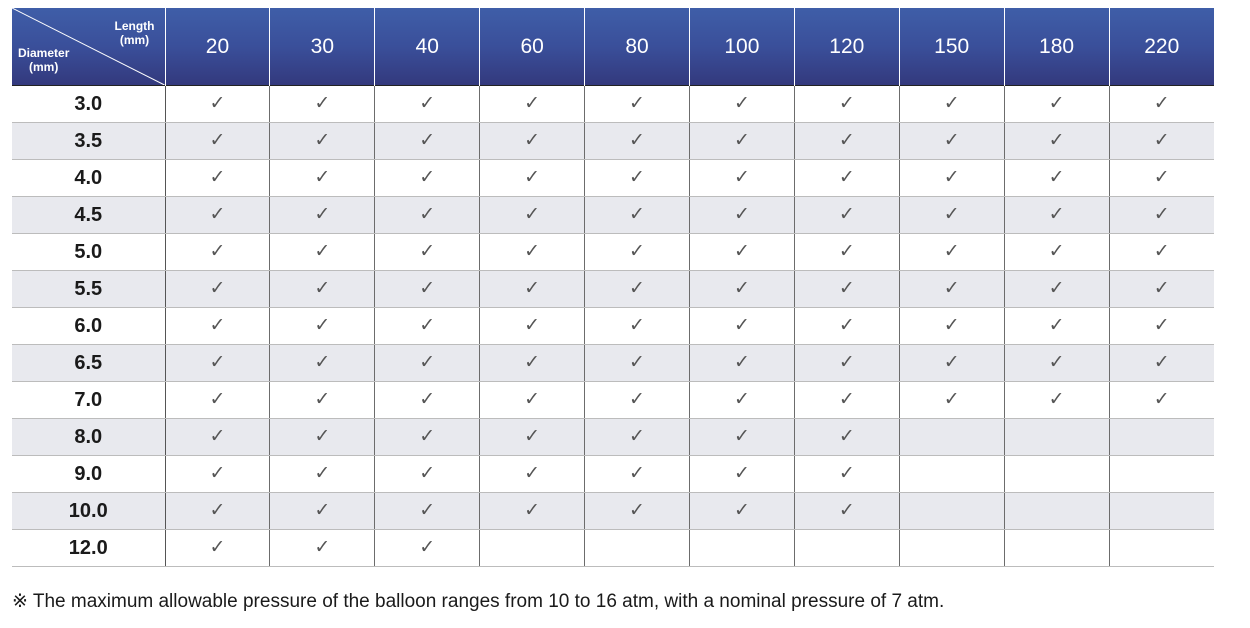  I want to click on diameter-cell: 3.5, so click(89, 141).